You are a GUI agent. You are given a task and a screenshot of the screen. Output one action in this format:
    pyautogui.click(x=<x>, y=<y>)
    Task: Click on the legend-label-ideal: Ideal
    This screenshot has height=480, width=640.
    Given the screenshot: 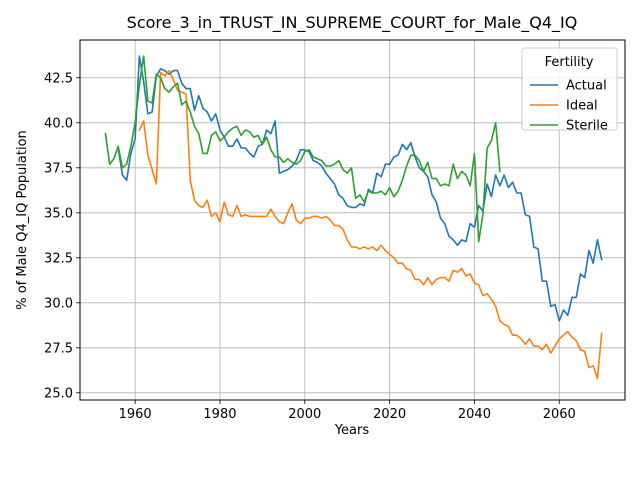 What is the action you would take?
    pyautogui.click(x=582, y=106)
    